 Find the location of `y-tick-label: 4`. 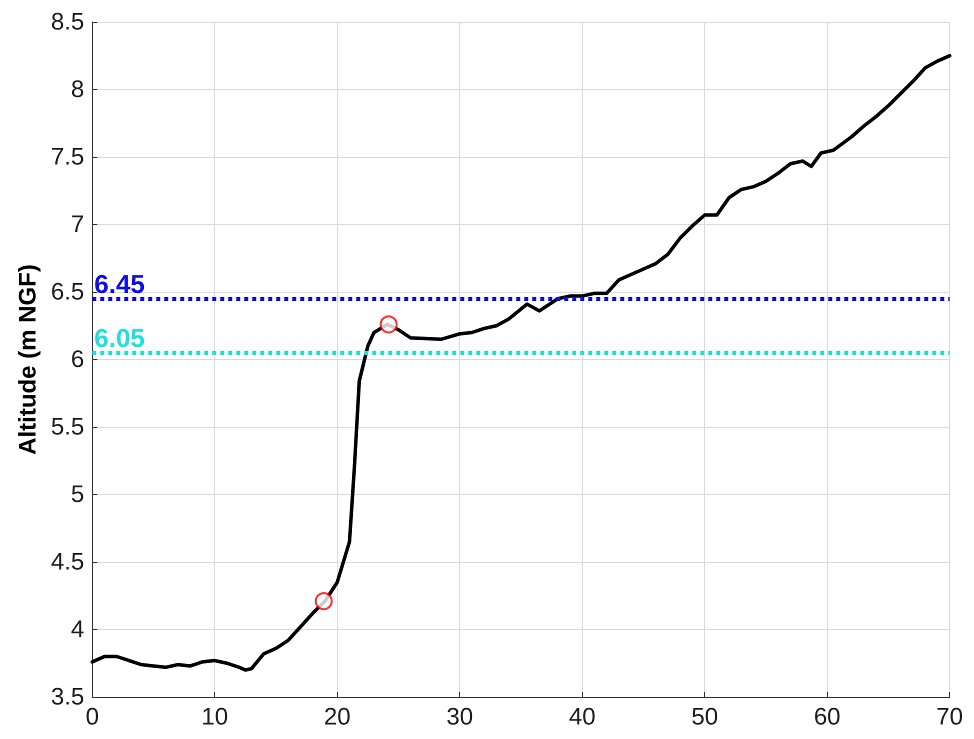

y-tick-label: 4 is located at coordinates (77, 629).